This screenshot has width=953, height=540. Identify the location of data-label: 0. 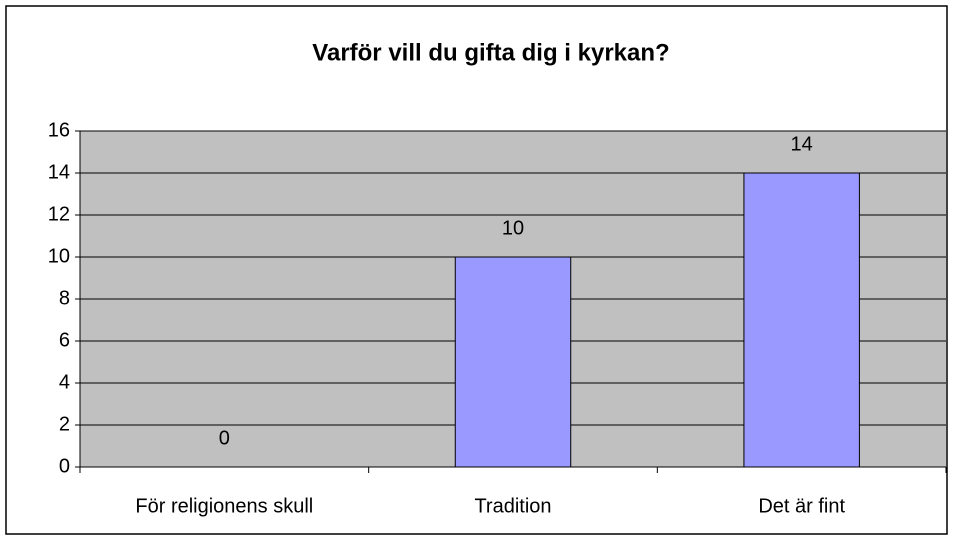
(224, 438).